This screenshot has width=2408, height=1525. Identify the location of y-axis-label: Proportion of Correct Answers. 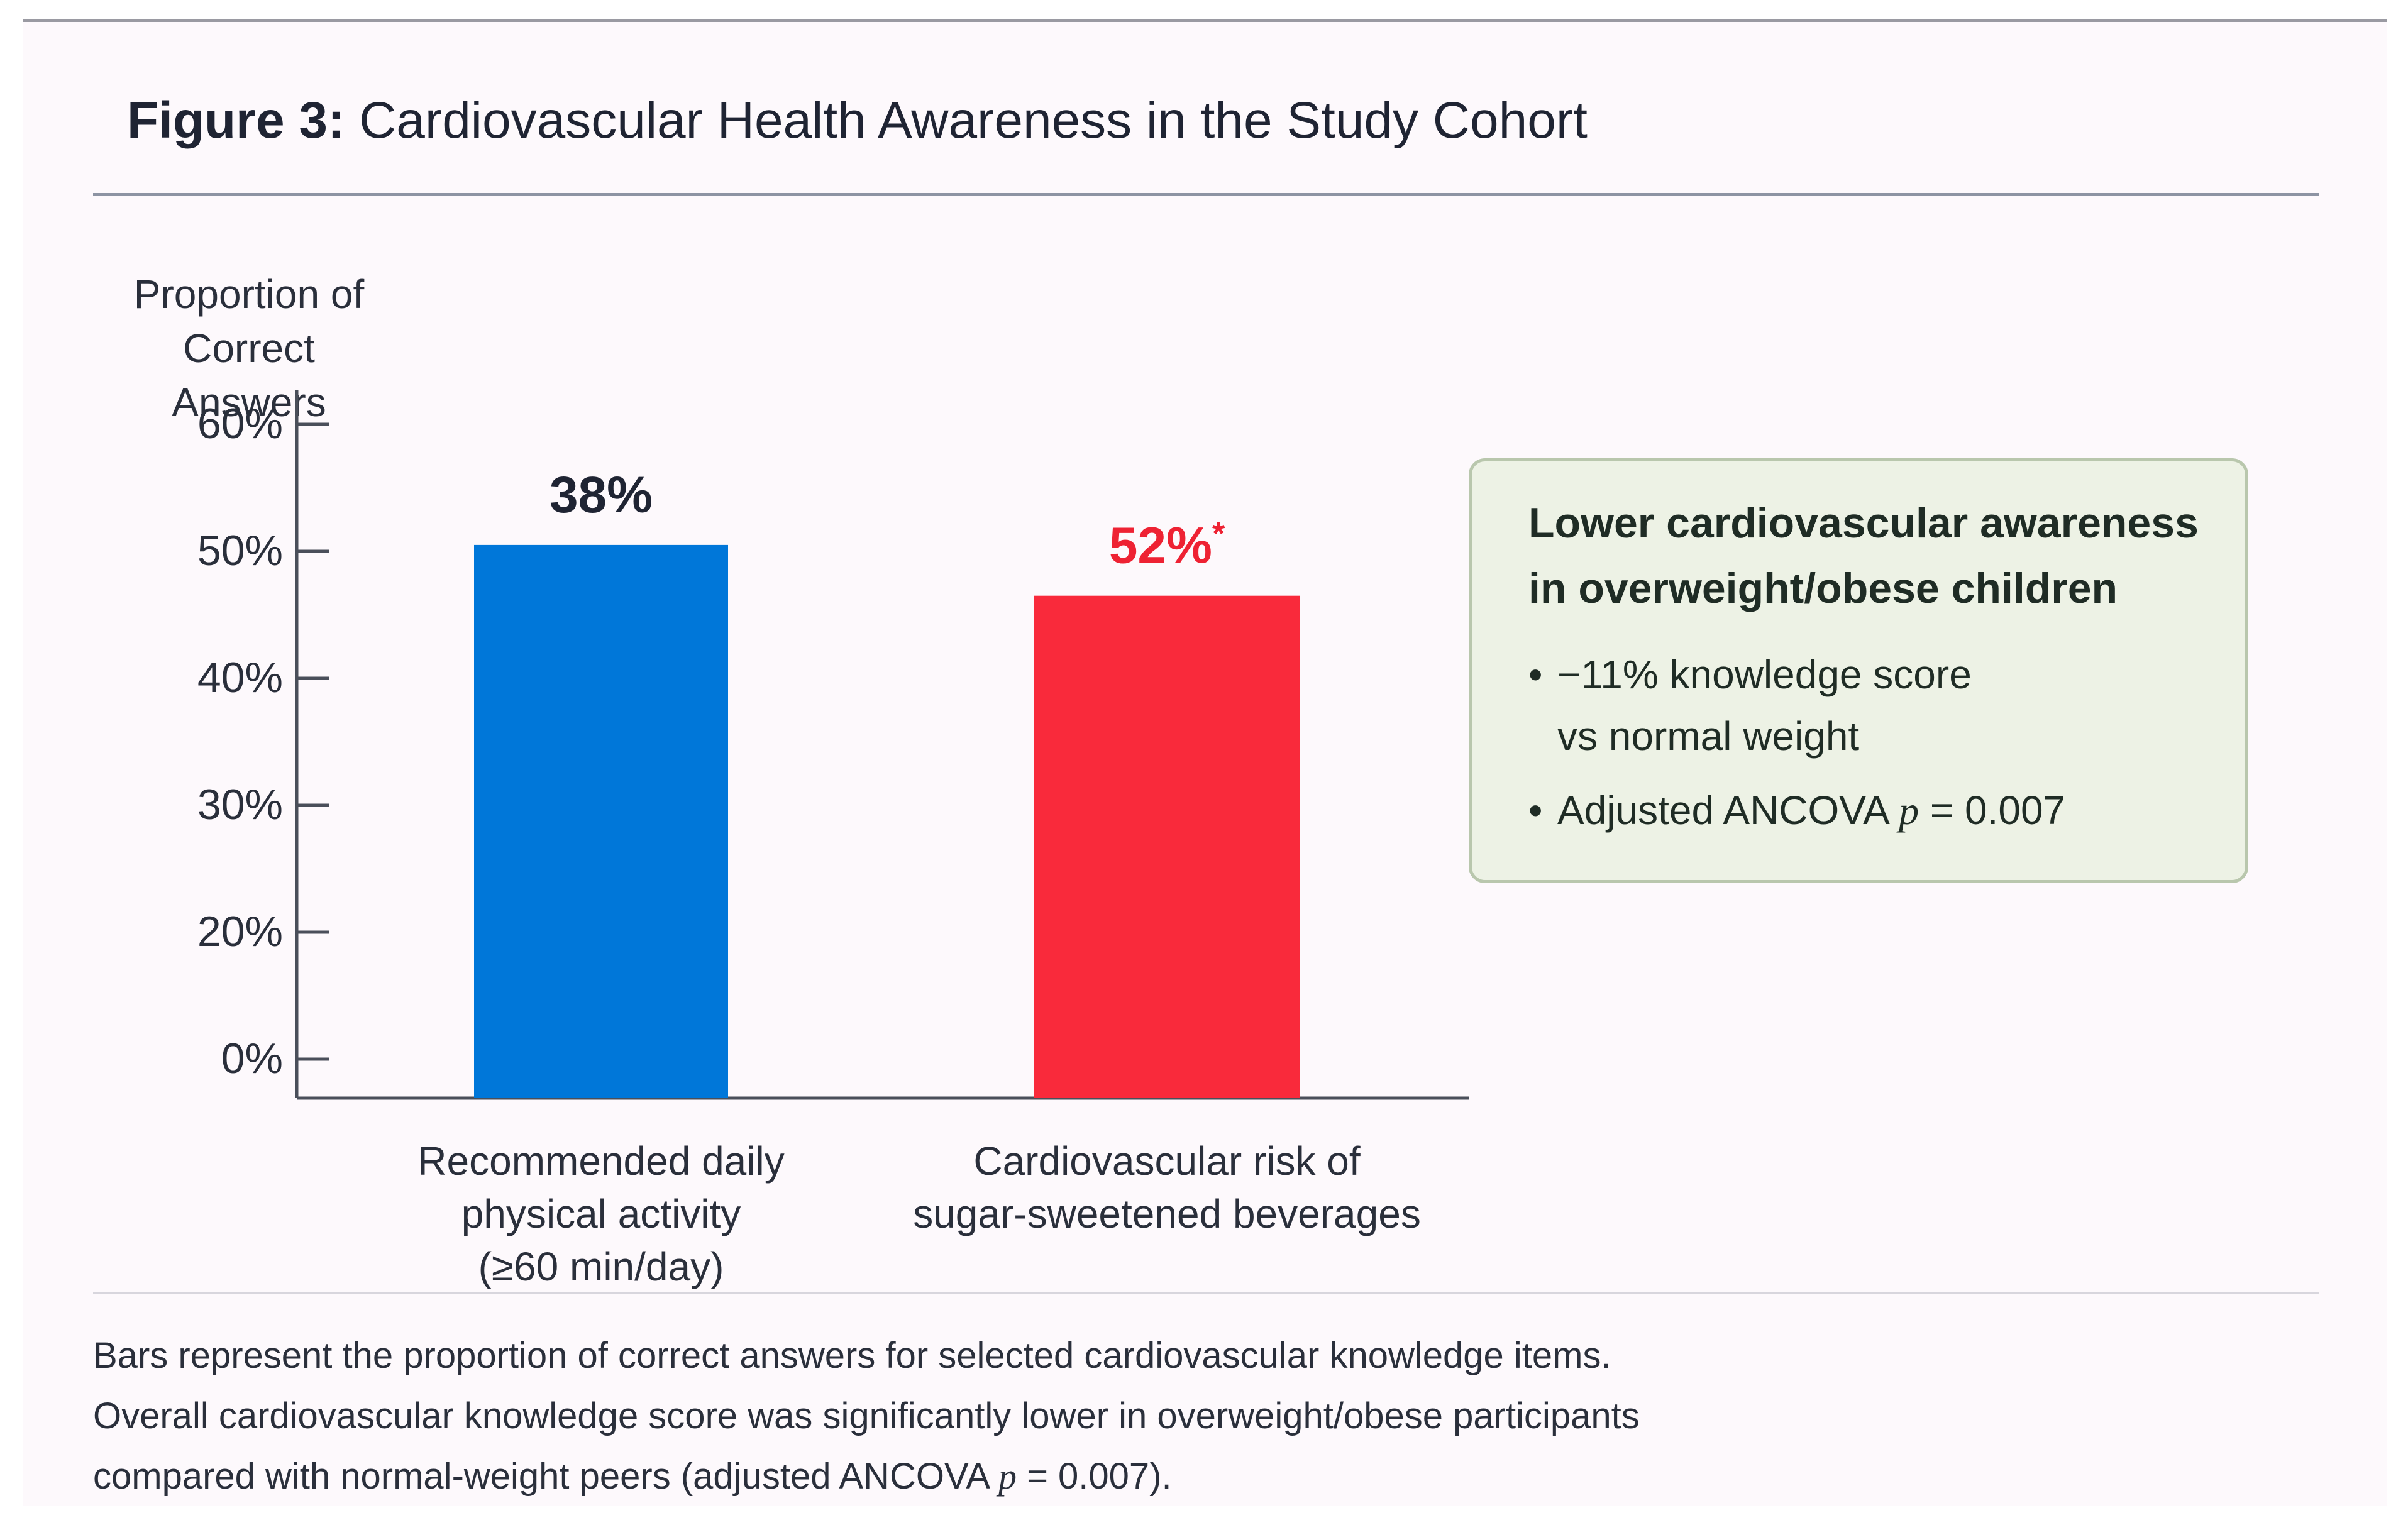
(249, 348).